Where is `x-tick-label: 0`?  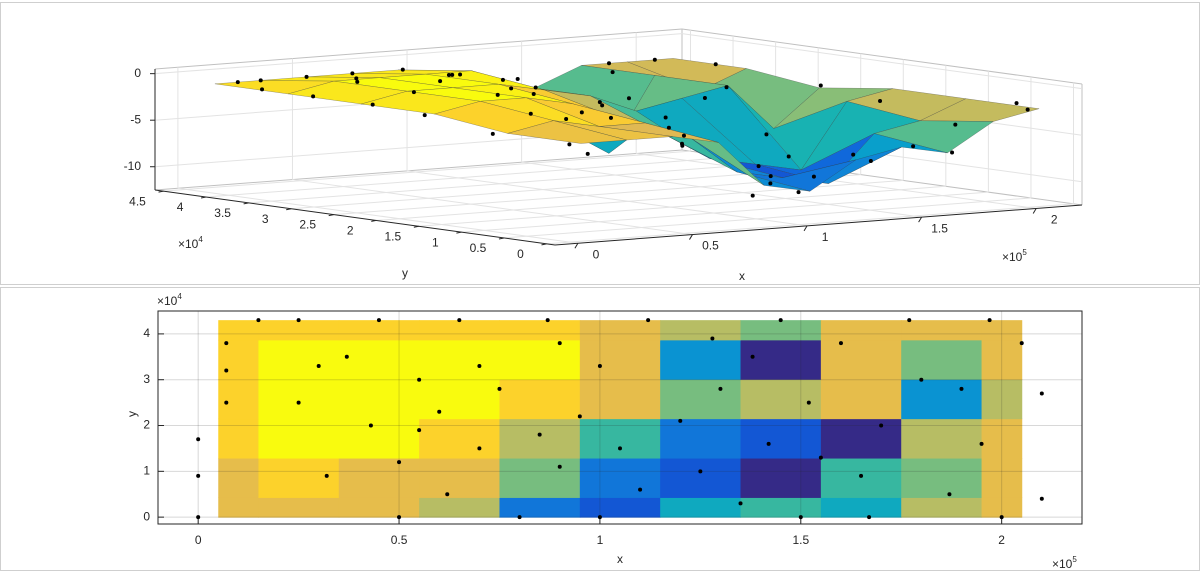 x-tick-label: 0 is located at coordinates (596, 254).